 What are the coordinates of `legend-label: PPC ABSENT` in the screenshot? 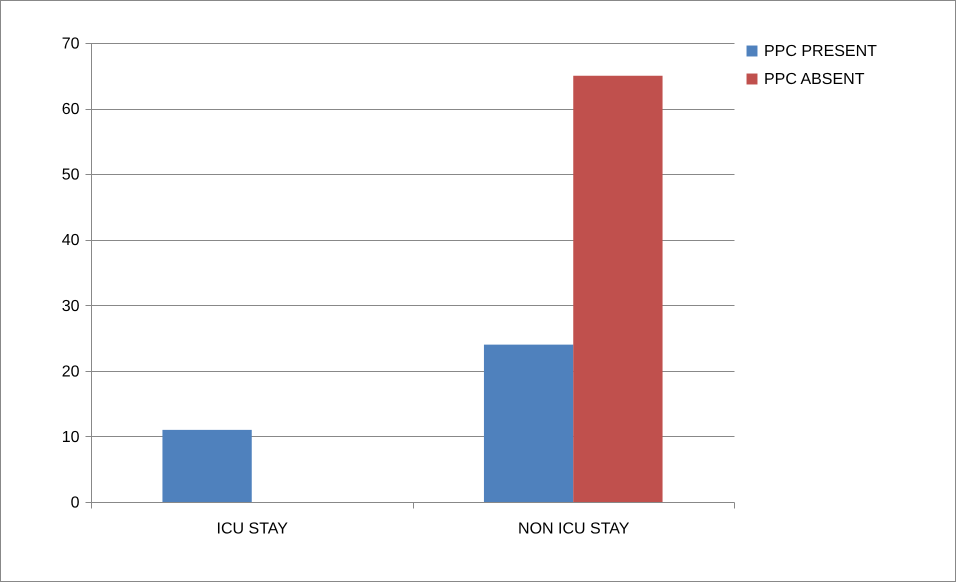 It's located at (814, 79).